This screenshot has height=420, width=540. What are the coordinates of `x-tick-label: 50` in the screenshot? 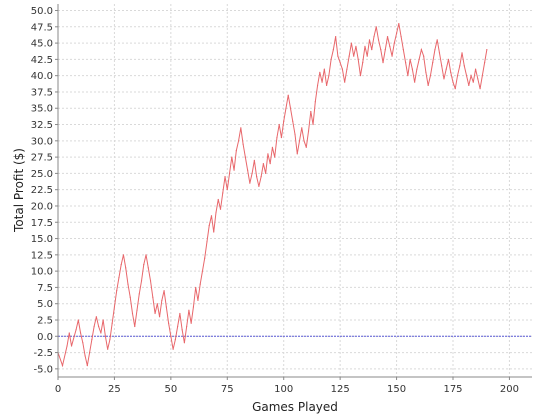 It's located at (170, 389).